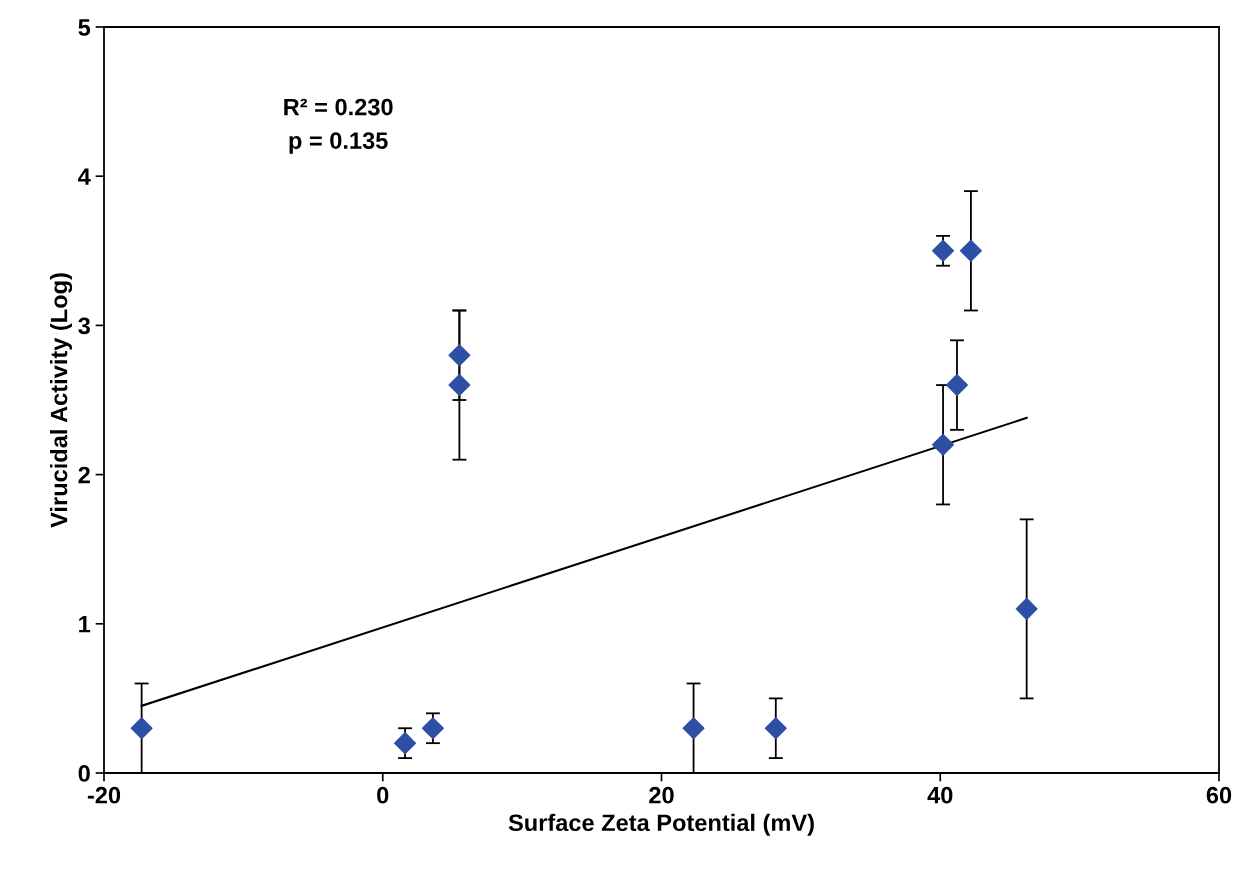 The height and width of the screenshot is (880, 1244). I want to click on x-tick-label: 60, so click(1219, 795).